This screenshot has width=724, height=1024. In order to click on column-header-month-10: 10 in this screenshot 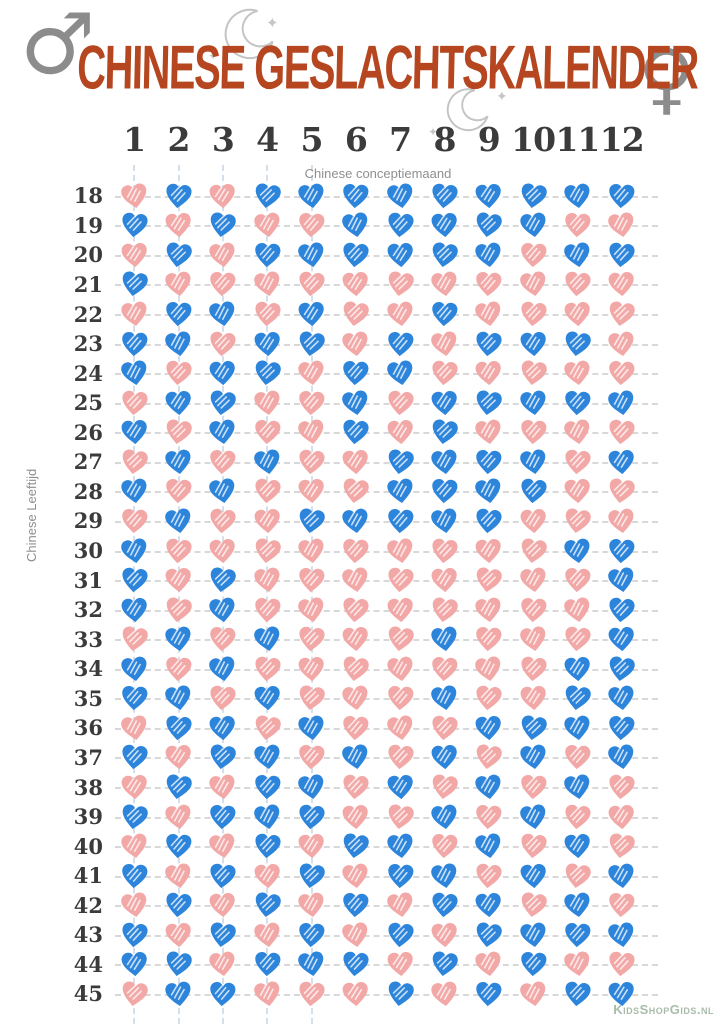, I will do `click(533, 139)`.